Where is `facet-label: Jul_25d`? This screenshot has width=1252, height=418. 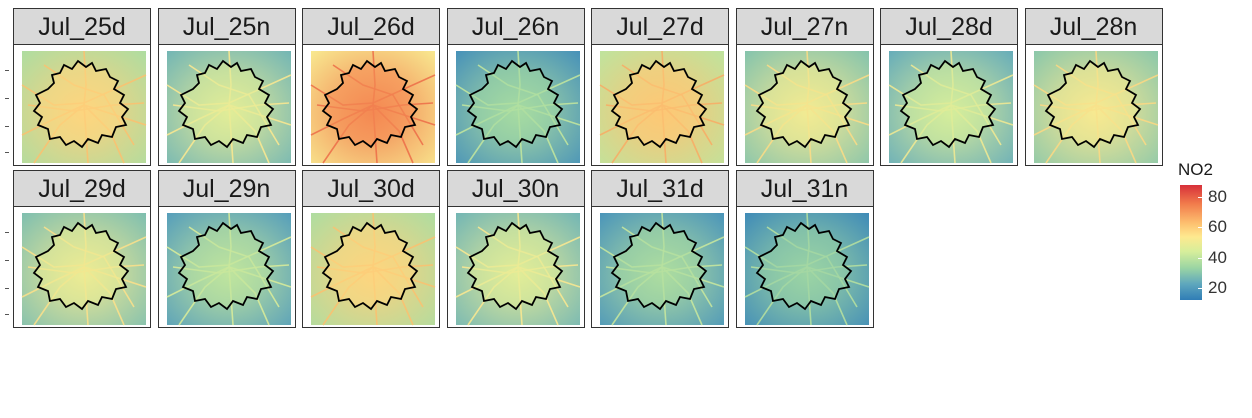 facet-label: Jul_25d is located at coordinates (82, 27).